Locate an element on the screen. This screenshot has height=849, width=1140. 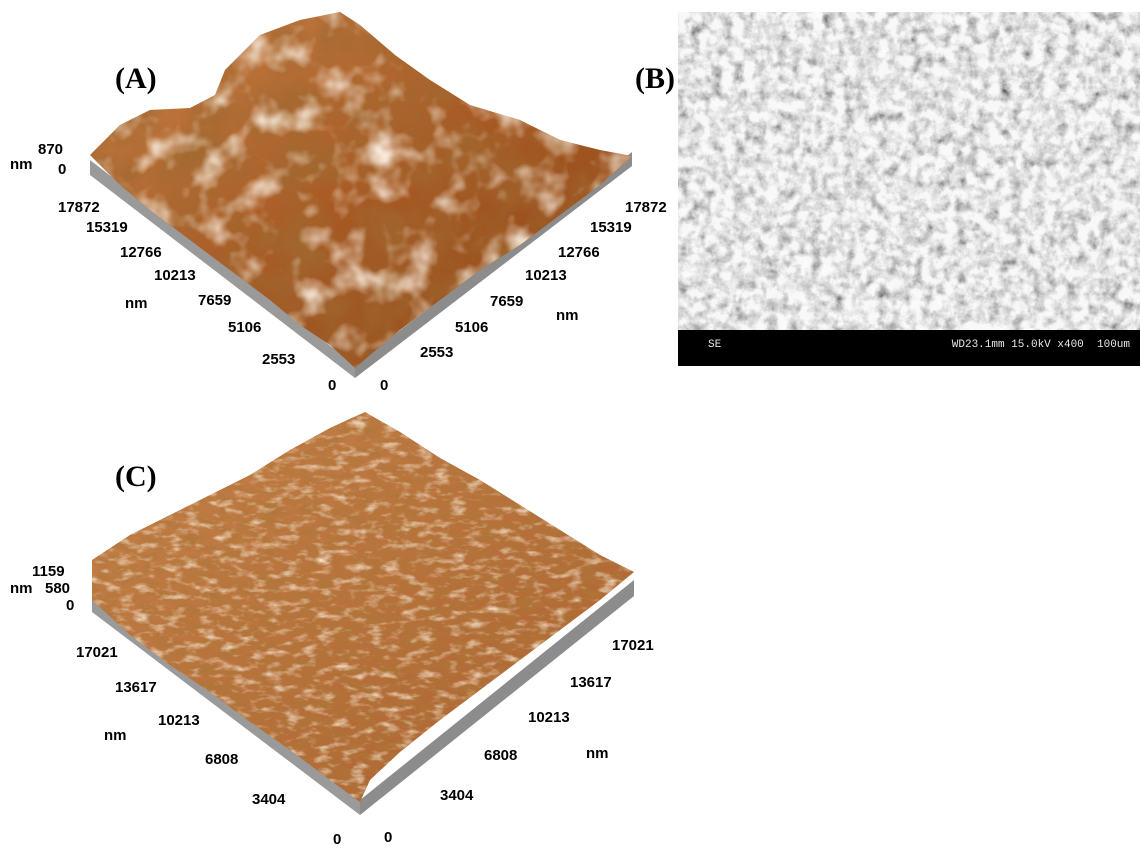
afm-c-right-tick: 6808 is located at coordinates (501, 755).